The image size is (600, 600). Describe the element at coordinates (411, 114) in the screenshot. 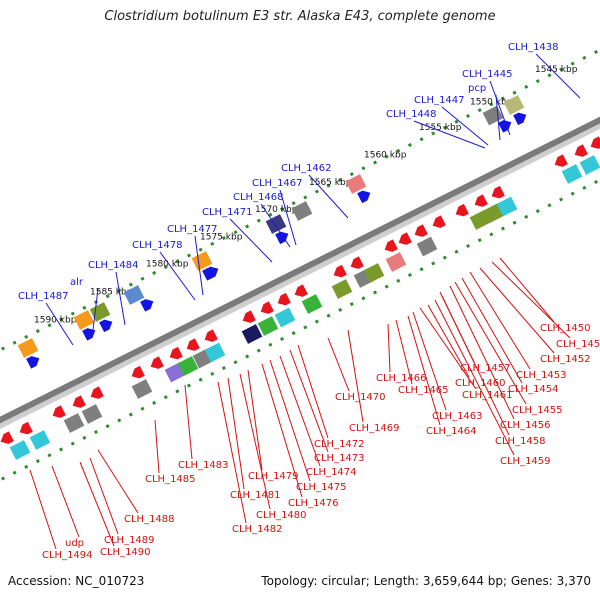

I see `gene-label-top: CLH_1448` at that location.